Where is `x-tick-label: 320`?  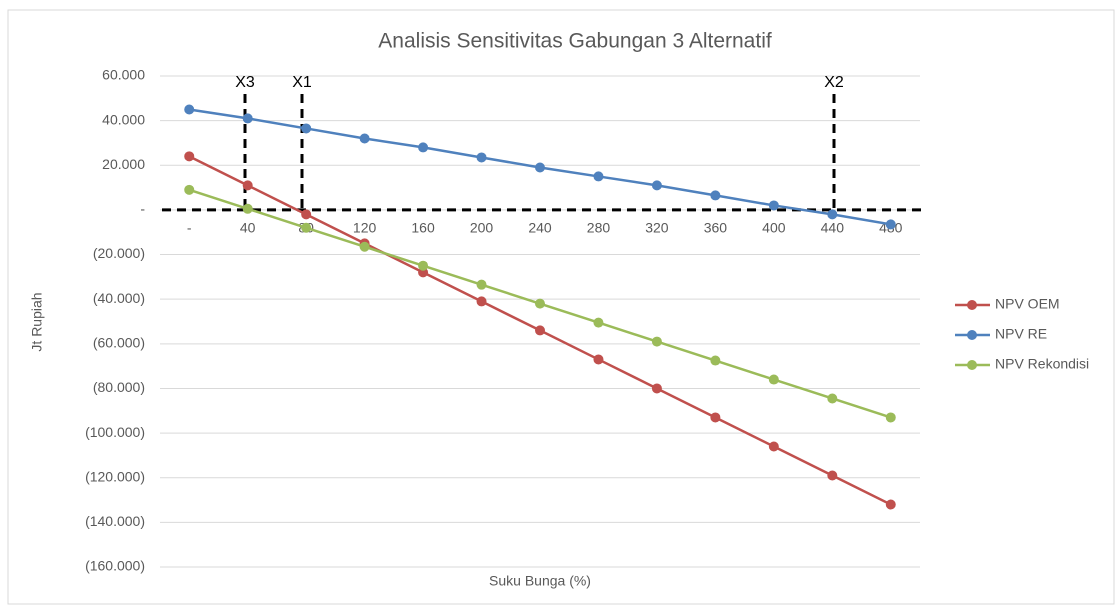 x-tick-label: 320 is located at coordinates (657, 228).